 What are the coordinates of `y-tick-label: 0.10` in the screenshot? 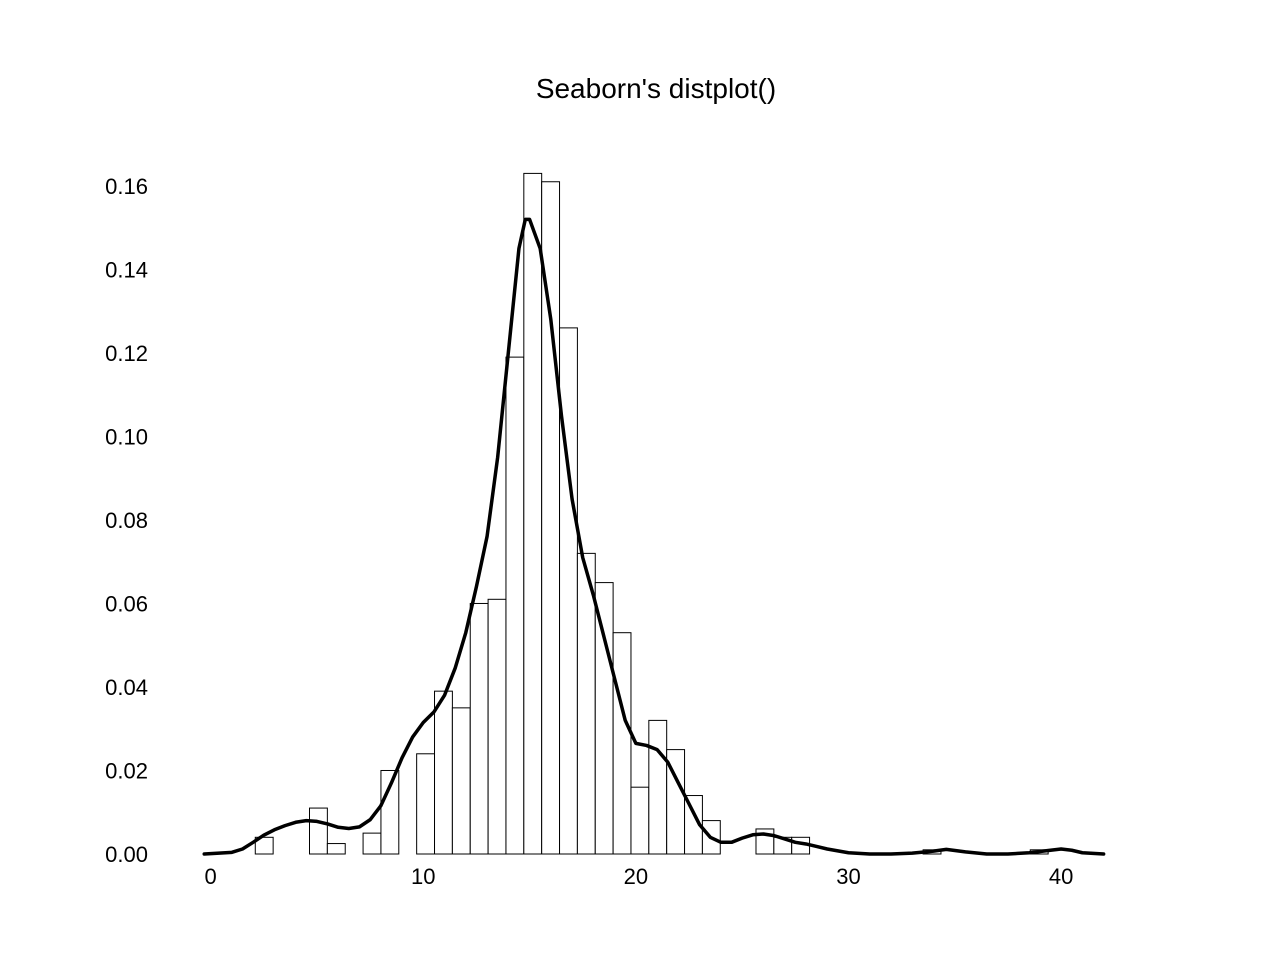 It's located at (126, 436).